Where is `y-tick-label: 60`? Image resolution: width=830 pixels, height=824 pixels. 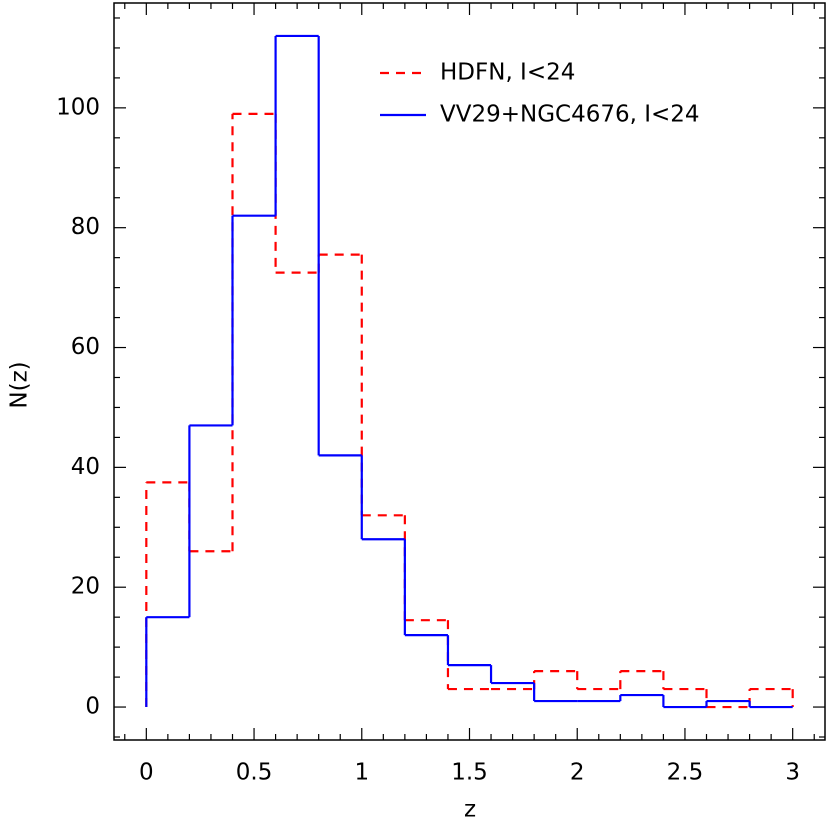 y-tick-label: 60 is located at coordinates (85, 347).